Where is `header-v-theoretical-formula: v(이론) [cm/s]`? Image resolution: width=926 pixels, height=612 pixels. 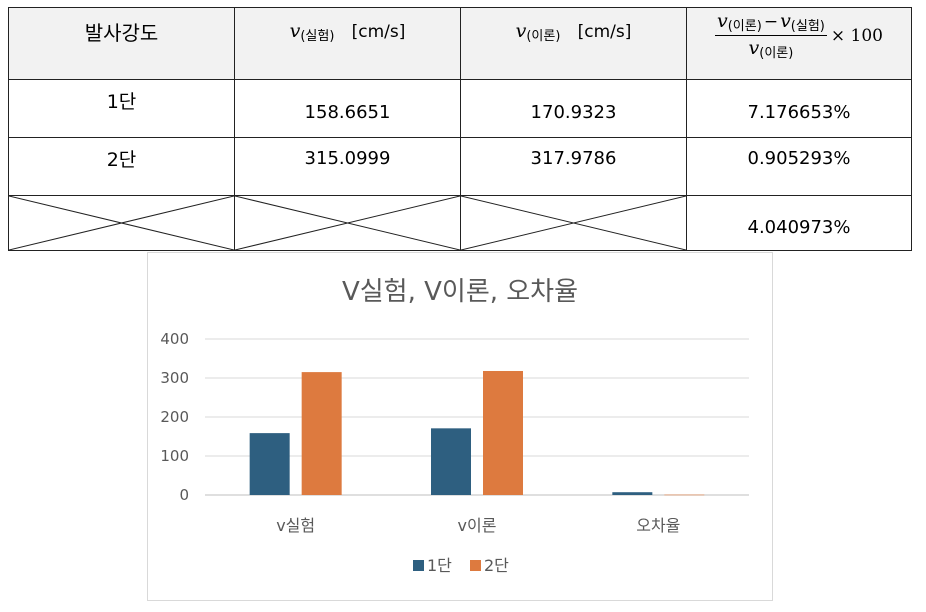
header-v-theoretical-formula: v(이론) [cm/s] is located at coordinates (573, 31).